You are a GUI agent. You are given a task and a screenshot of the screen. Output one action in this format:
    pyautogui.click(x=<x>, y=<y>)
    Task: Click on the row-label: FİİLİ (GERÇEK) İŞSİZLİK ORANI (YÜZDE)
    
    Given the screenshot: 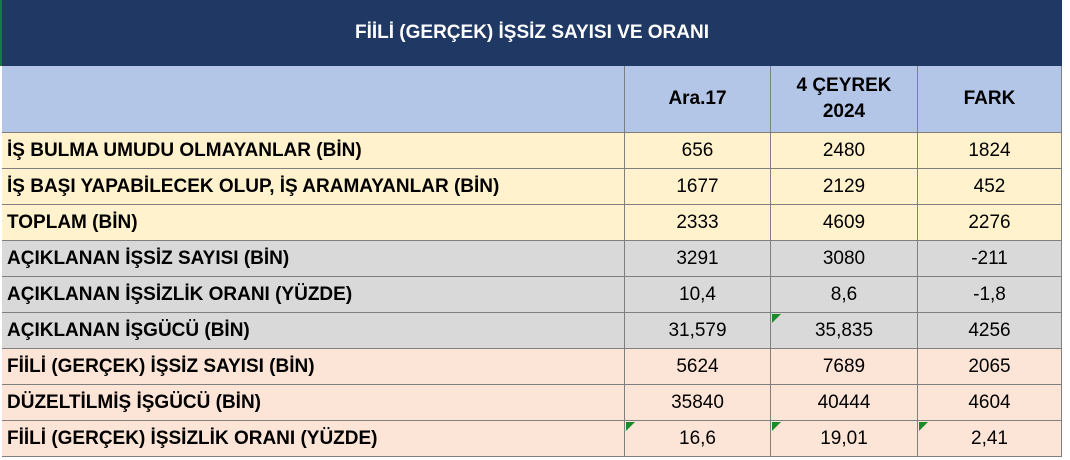 What is the action you would take?
    pyautogui.click(x=313, y=439)
    